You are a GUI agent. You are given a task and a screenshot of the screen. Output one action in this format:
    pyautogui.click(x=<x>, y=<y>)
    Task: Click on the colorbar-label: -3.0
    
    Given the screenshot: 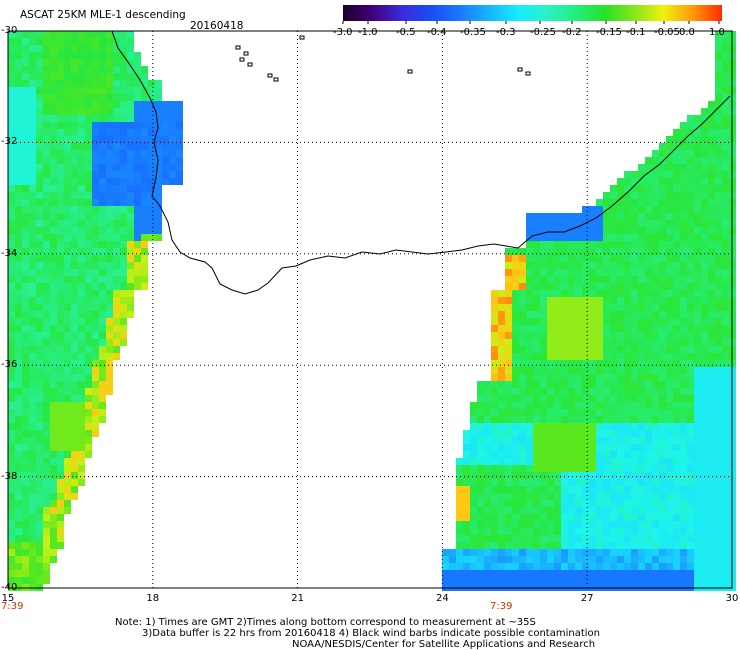 What is the action you would take?
    pyautogui.click(x=343, y=32)
    